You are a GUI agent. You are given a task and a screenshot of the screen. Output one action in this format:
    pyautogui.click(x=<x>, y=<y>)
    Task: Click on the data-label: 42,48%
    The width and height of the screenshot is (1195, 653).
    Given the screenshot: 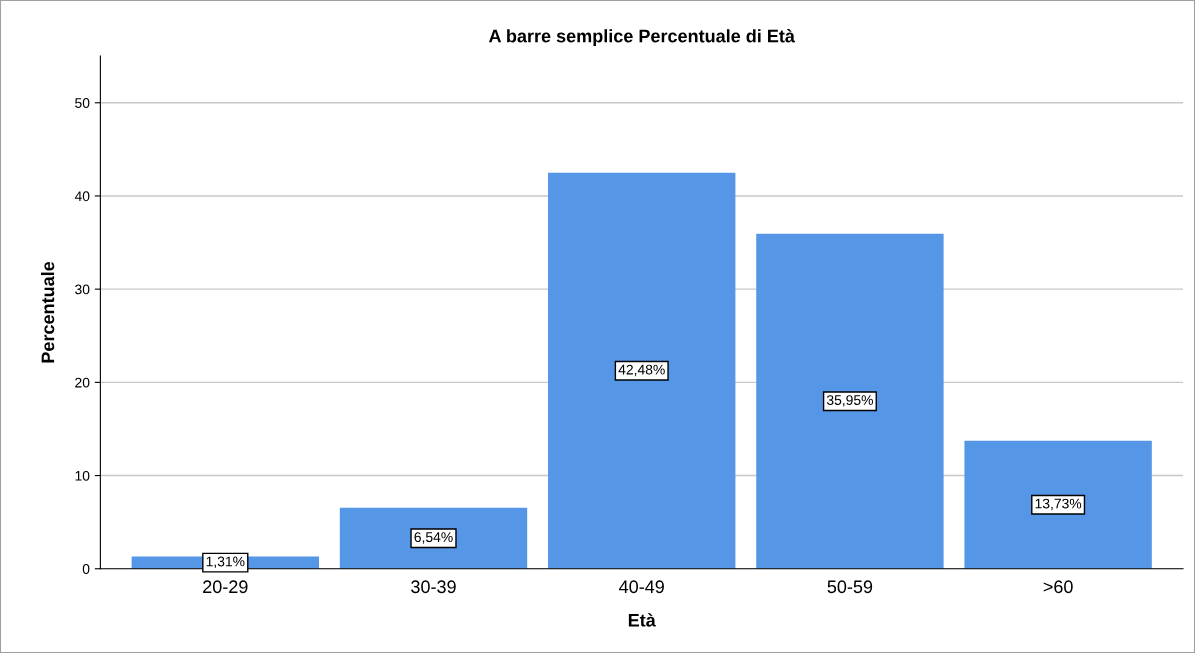 What is the action you would take?
    pyautogui.click(x=641, y=370)
    